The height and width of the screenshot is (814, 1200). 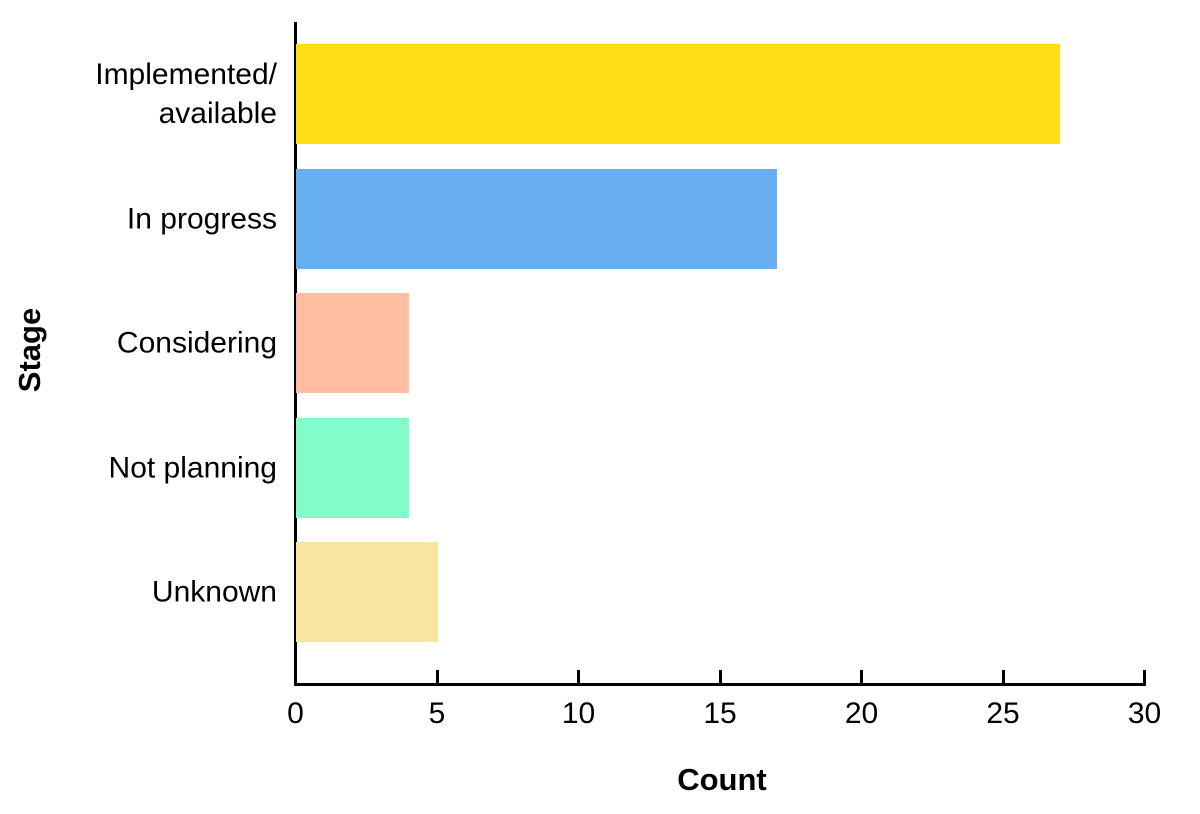 What do you see at coordinates (722, 779) in the screenshot?
I see `x-axis-title: Count` at bounding box center [722, 779].